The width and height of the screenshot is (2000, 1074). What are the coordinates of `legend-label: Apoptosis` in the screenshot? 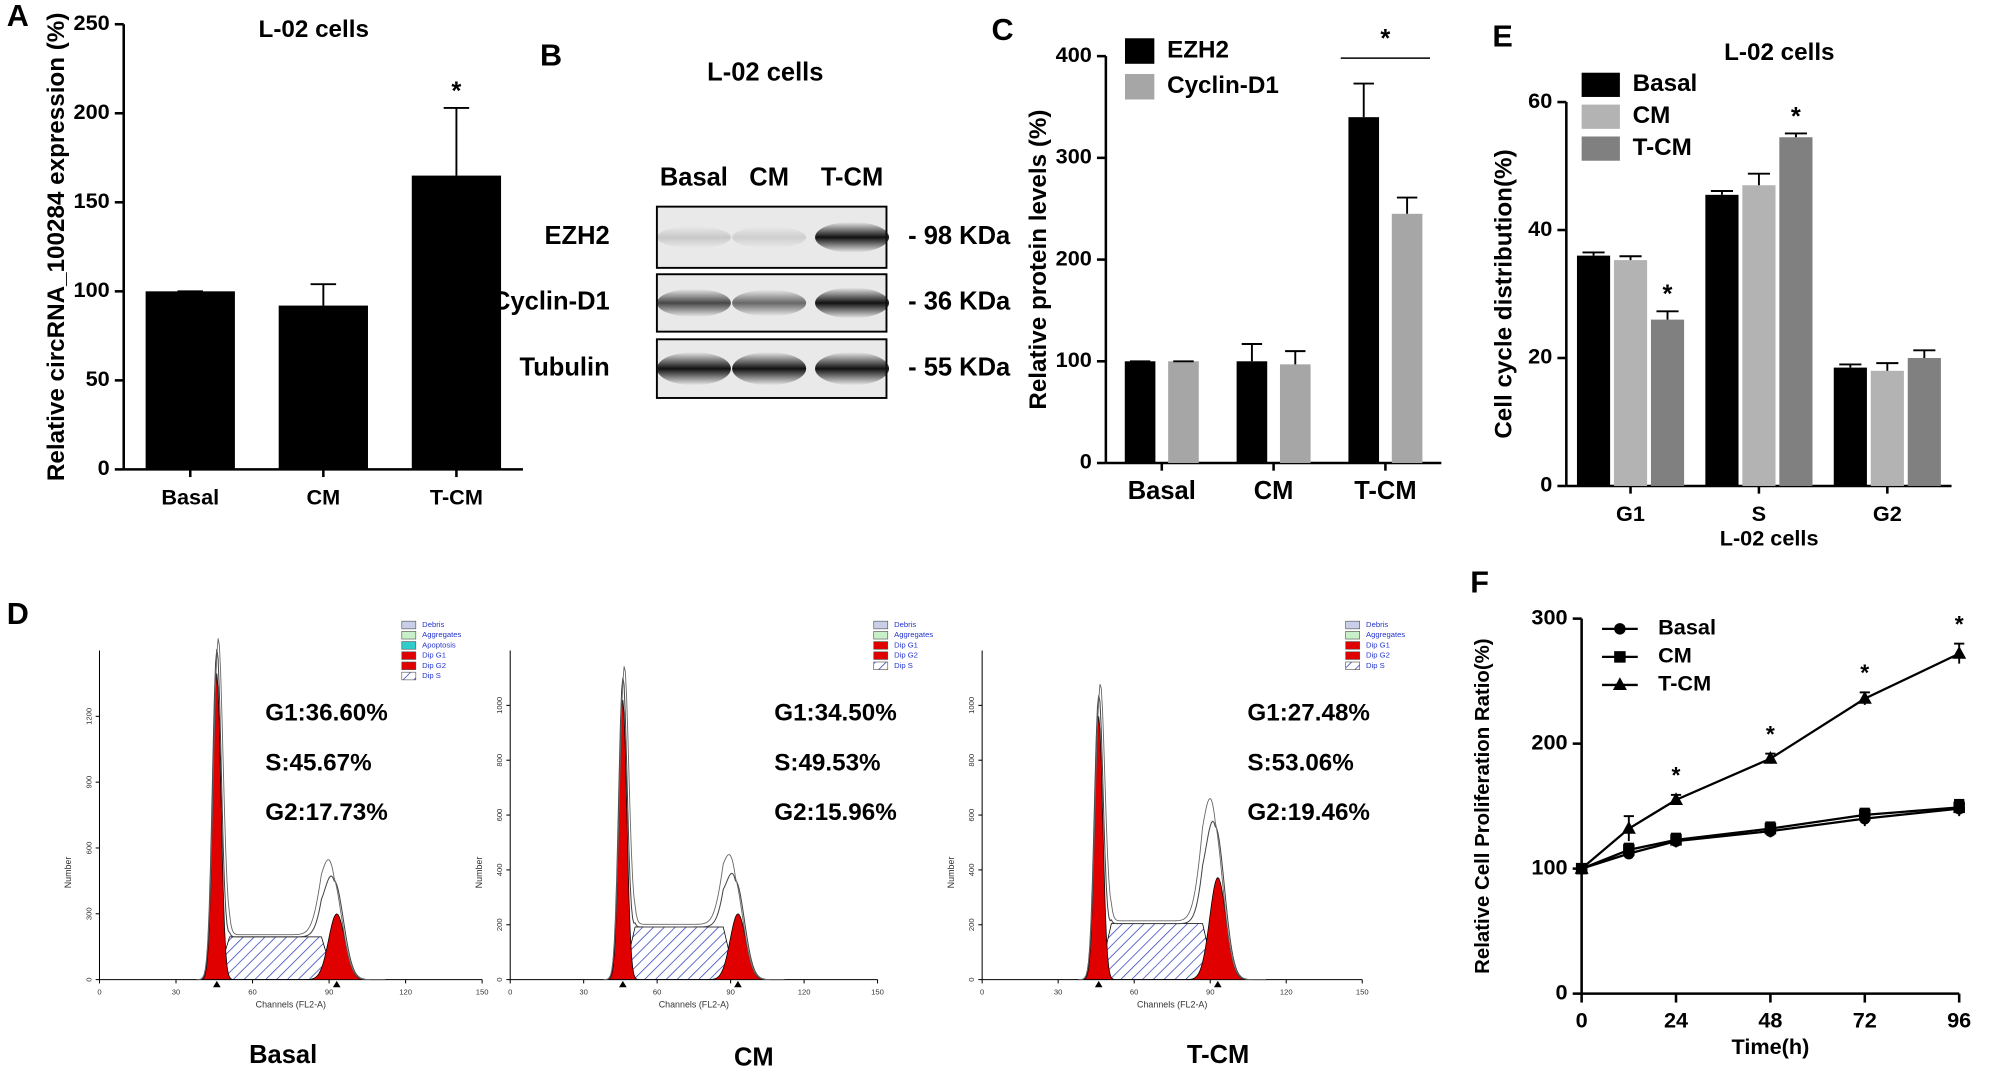 It's located at (439, 644).